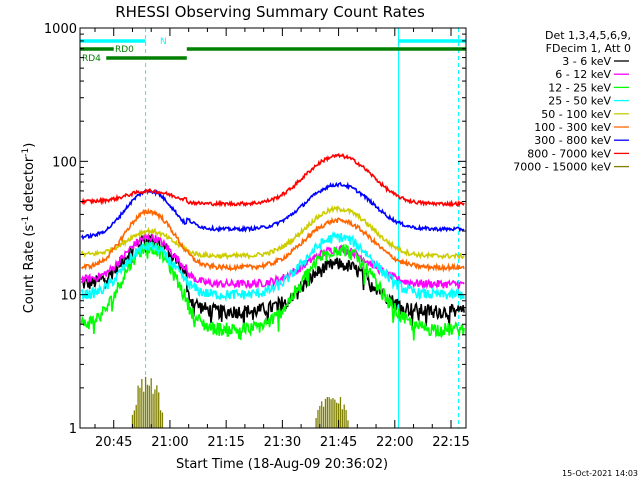 Image resolution: width=640 pixels, height=480 pixels. I want to click on legend-header-line: Det 1,3,4,5,6,9,, so click(588, 35).